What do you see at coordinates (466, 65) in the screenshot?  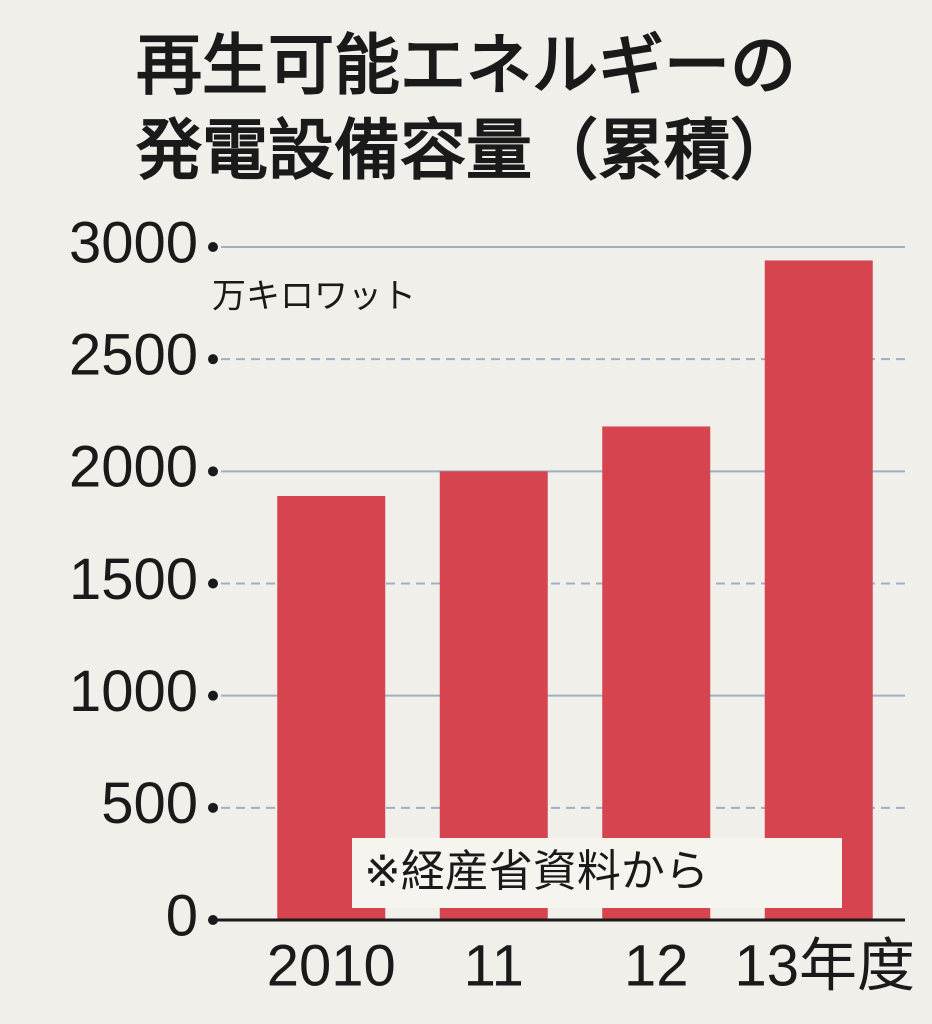 I see `chart-title: 再生可能エネルギーの` at bounding box center [466, 65].